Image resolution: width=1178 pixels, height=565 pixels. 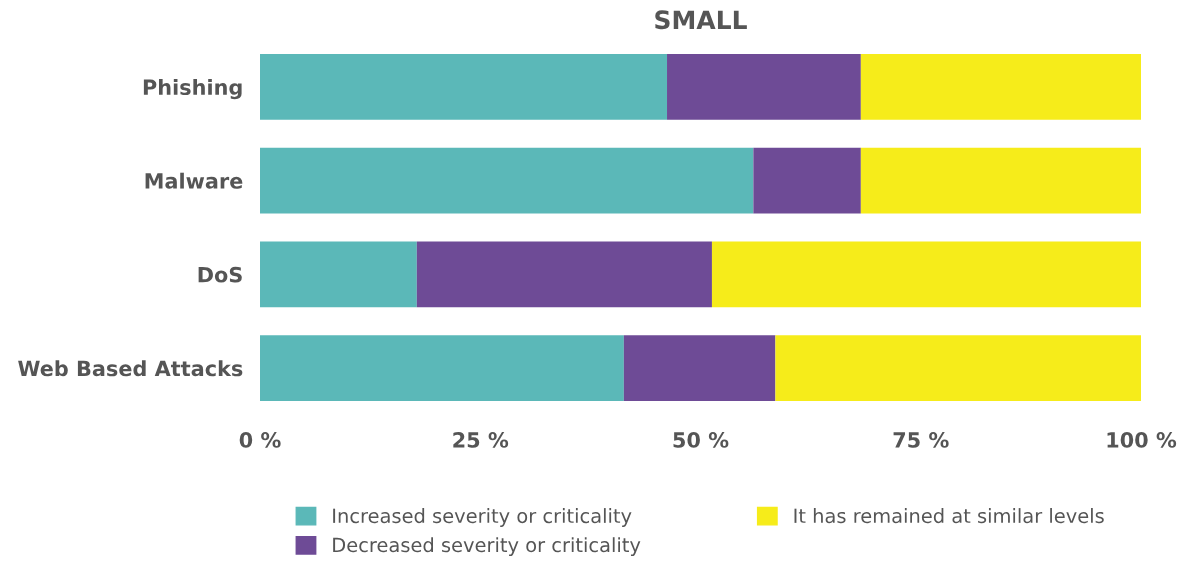 What do you see at coordinates (487, 547) in the screenshot?
I see `legend-label: Decreased severity or criticality` at bounding box center [487, 547].